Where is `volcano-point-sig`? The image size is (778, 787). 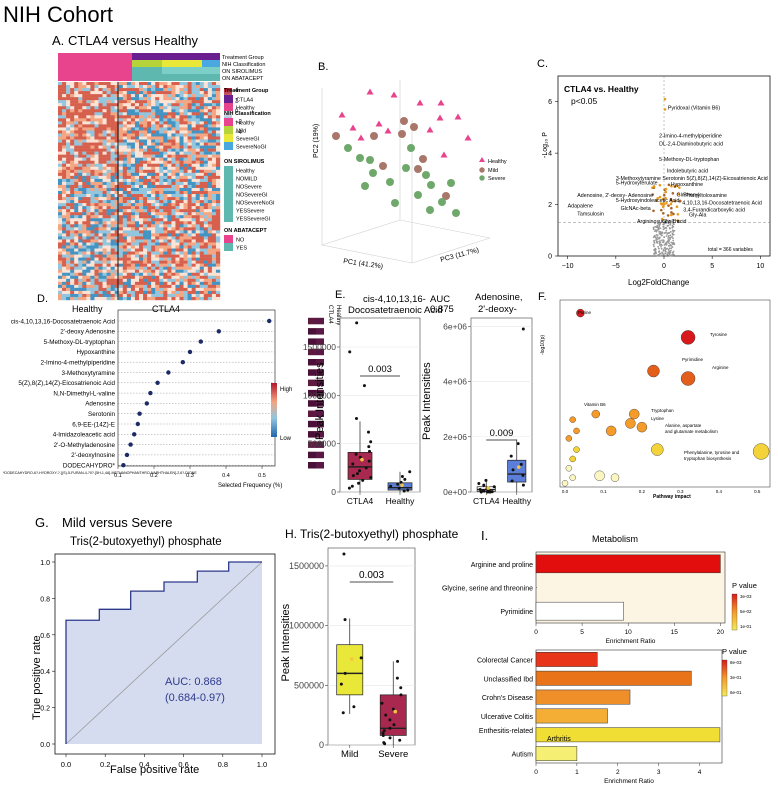
volcano-point-sig is located at coordinates (663, 203).